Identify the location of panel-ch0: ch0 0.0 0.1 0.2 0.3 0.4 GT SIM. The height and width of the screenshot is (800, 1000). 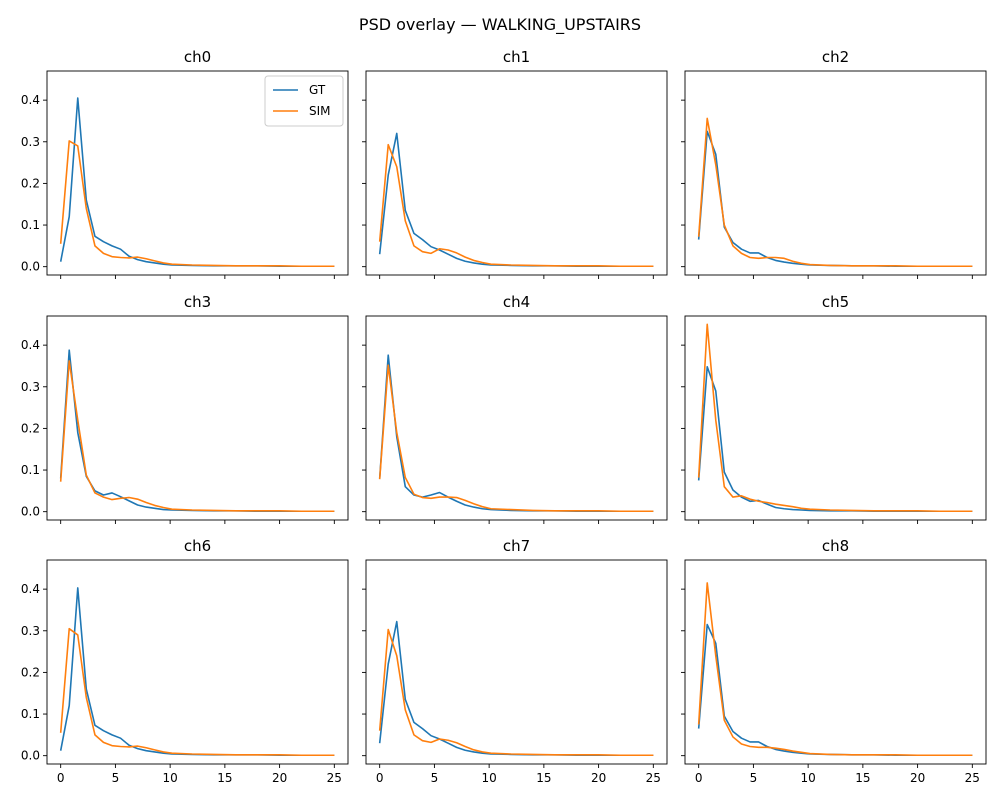
(185, 163).